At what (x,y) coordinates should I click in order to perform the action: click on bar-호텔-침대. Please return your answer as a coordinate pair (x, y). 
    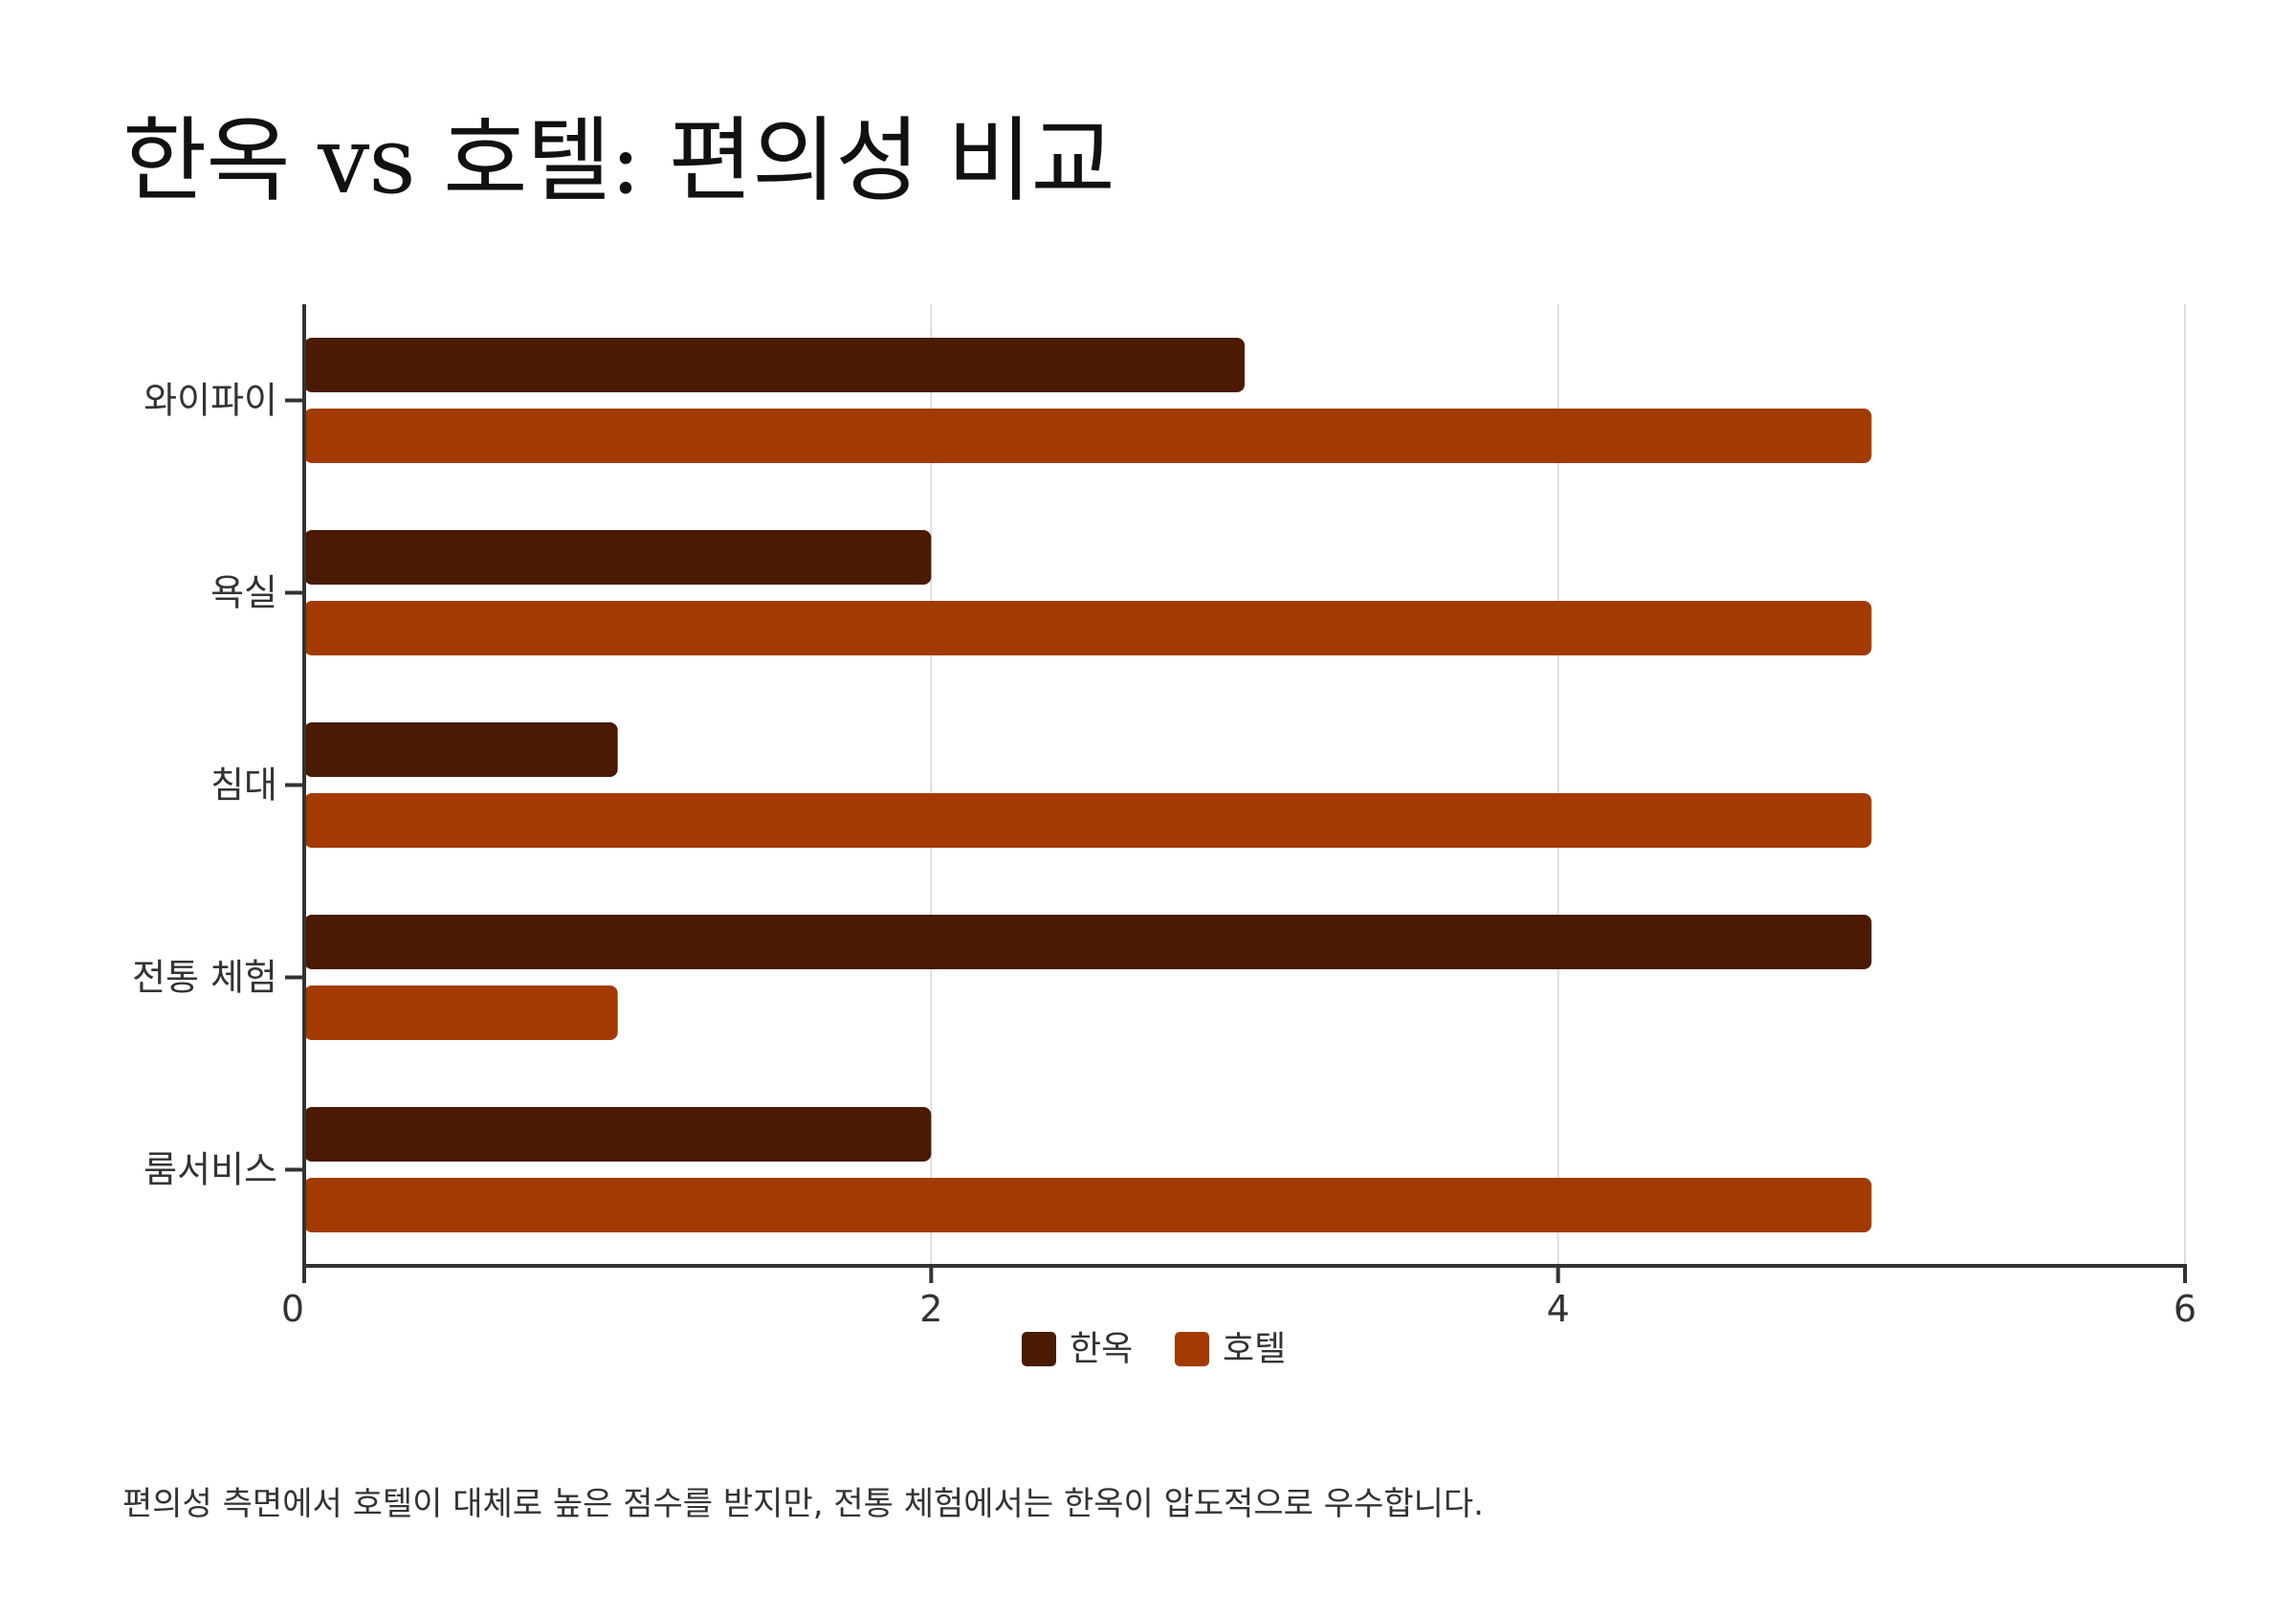
    Looking at the image, I should click on (1088, 820).